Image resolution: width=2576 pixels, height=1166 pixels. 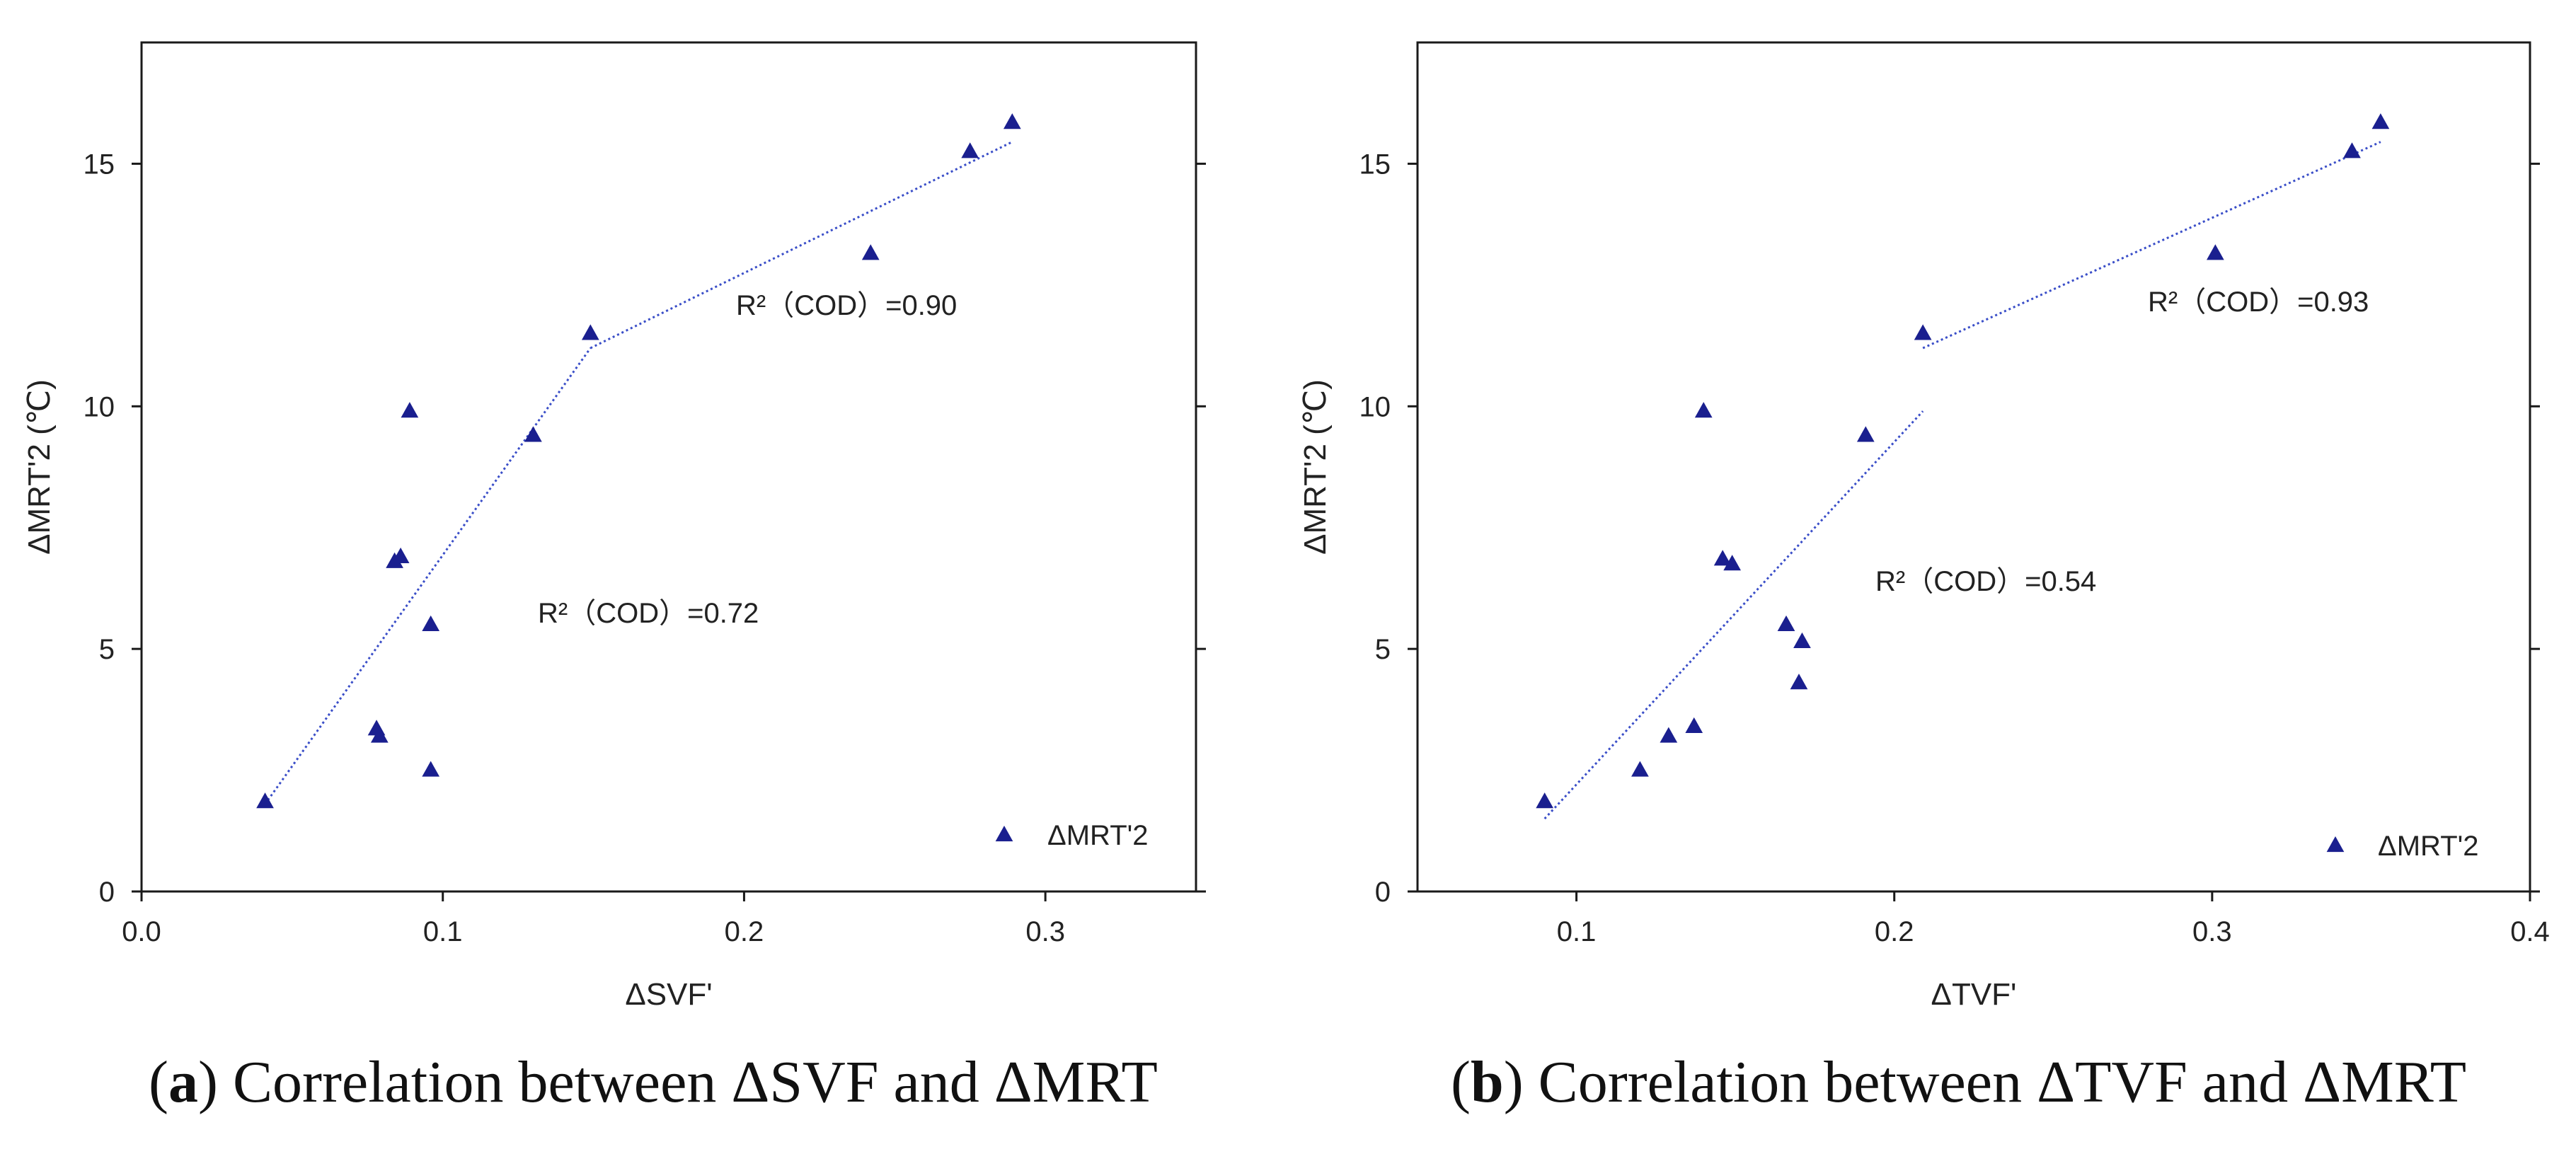 I want to click on caption-a-paren: (, so click(x=159, y=1082).